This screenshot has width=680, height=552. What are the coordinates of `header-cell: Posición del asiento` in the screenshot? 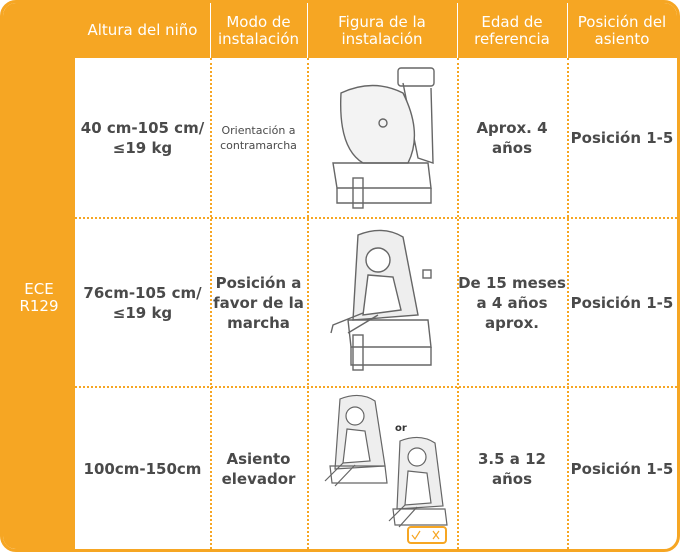 It's located at (622, 30).